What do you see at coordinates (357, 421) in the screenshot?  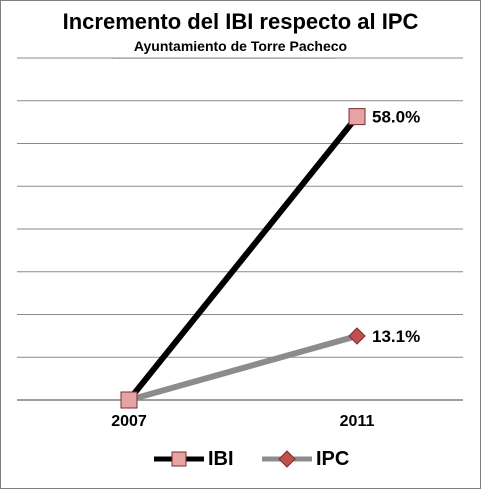 I see `x-tick-label: 2011` at bounding box center [357, 421].